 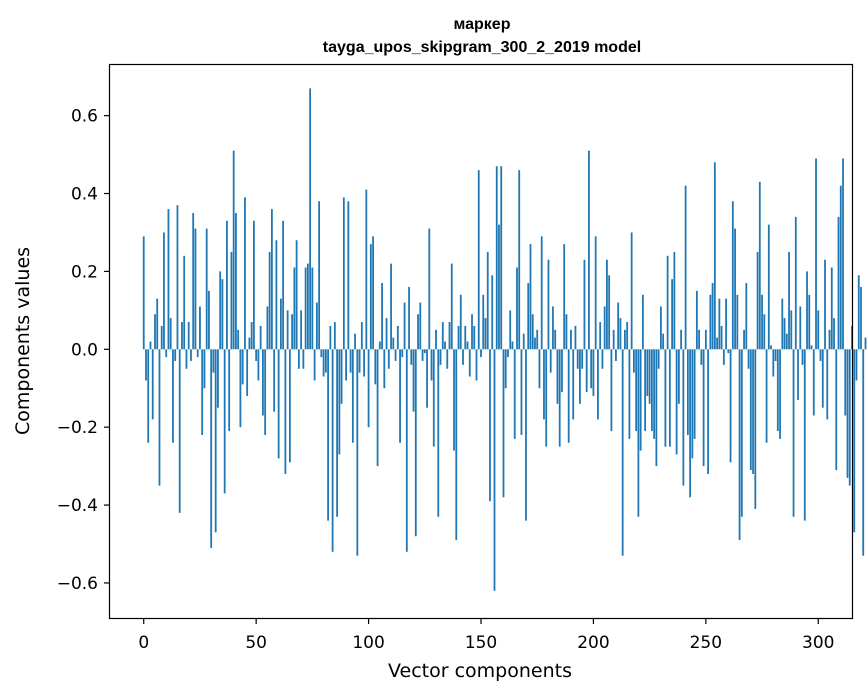 What do you see at coordinates (593, 643) in the screenshot?
I see `x-tick-label-200: 200` at bounding box center [593, 643].